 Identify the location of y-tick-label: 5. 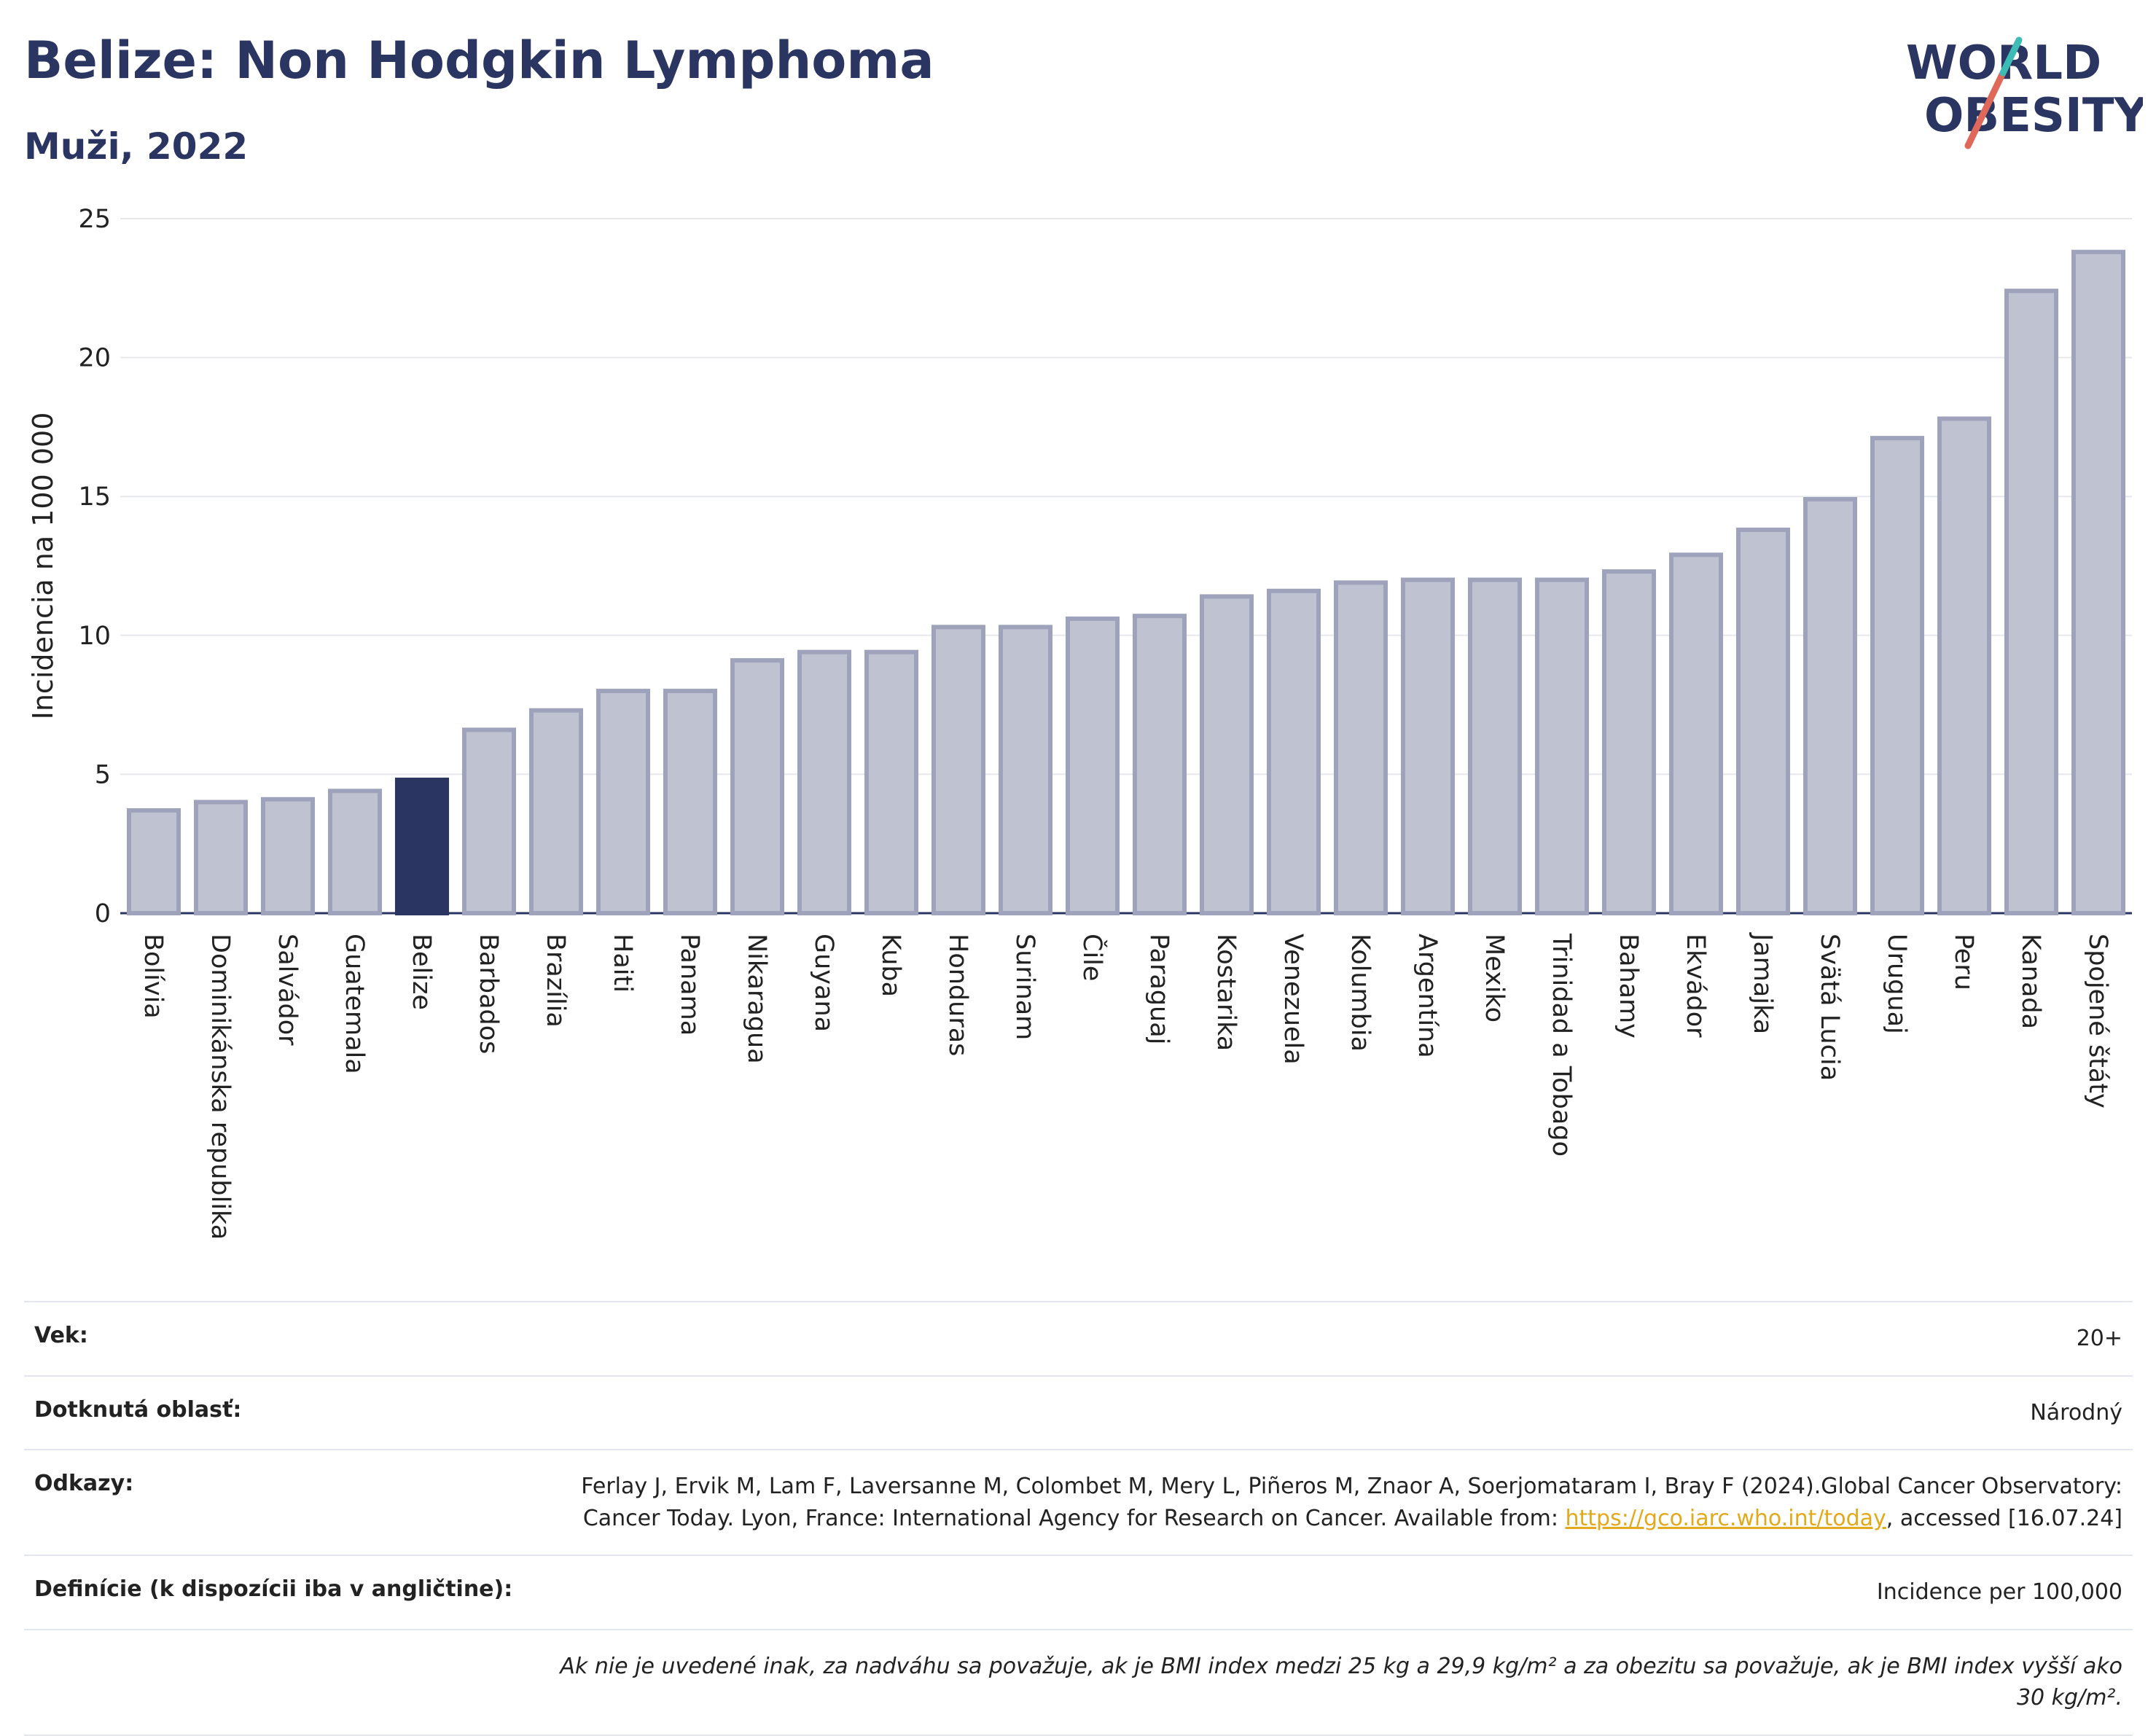
(103, 774).